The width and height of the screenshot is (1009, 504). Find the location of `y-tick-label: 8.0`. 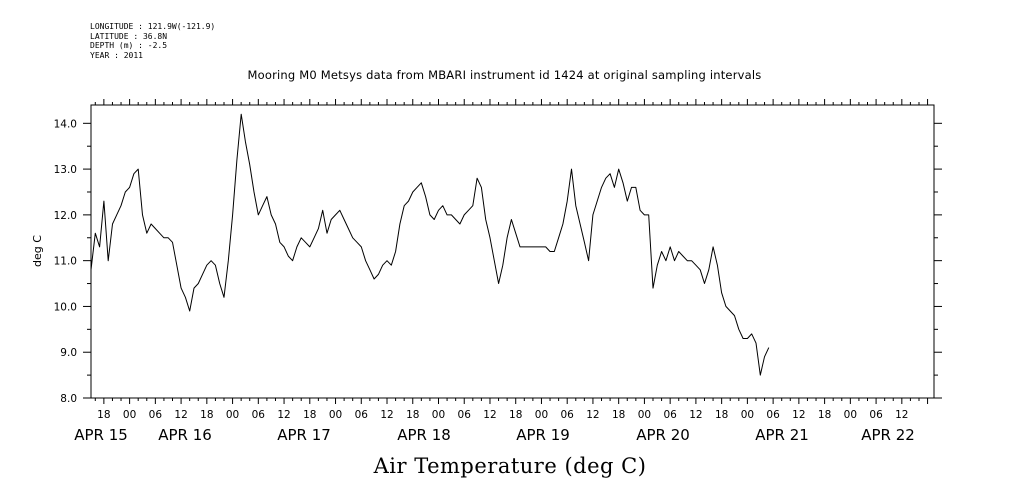

y-tick-label: 8.0 is located at coordinates (68, 399).